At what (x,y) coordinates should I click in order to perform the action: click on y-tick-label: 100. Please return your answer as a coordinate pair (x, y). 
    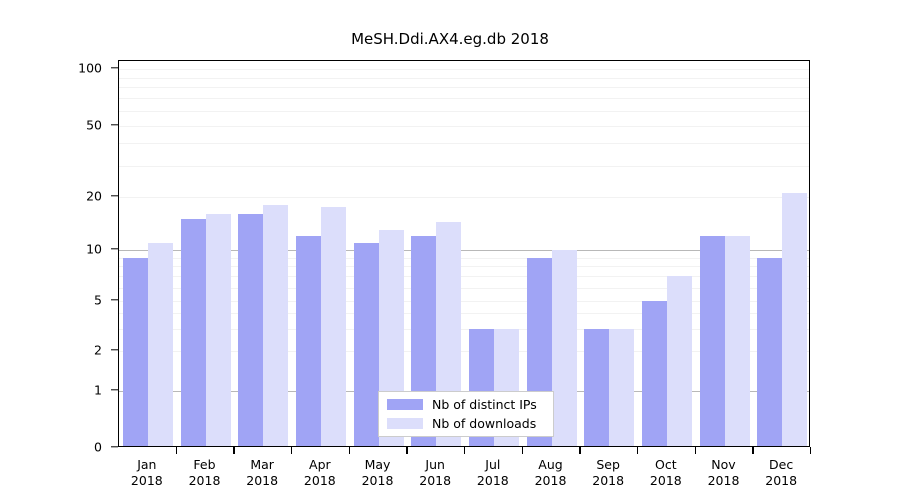
    Looking at the image, I should click on (90, 68).